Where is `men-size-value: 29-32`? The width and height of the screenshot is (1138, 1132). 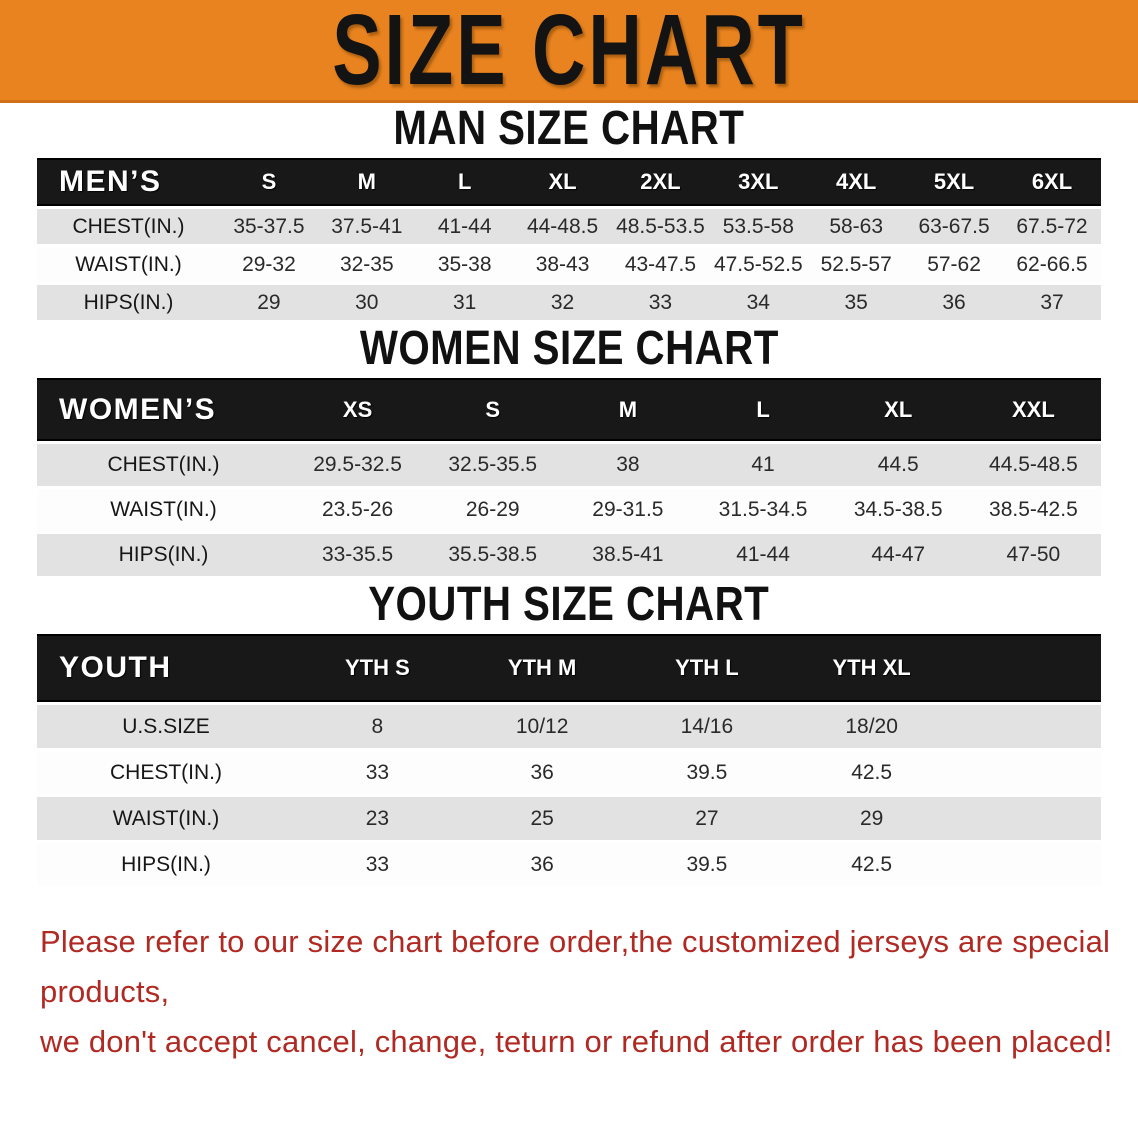 men-size-value: 29-32 is located at coordinates (269, 264).